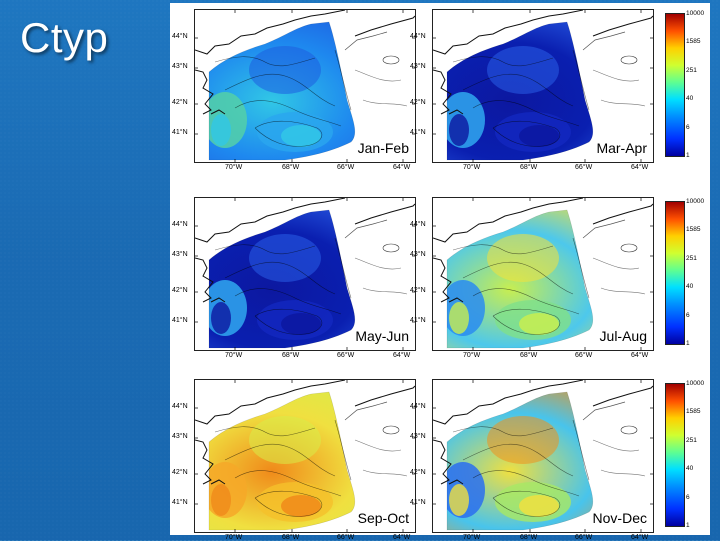 The width and height of the screenshot is (720, 541). Describe the element at coordinates (619, 518) in the screenshot. I see `panel-period-label: Nov-Dec` at that location.